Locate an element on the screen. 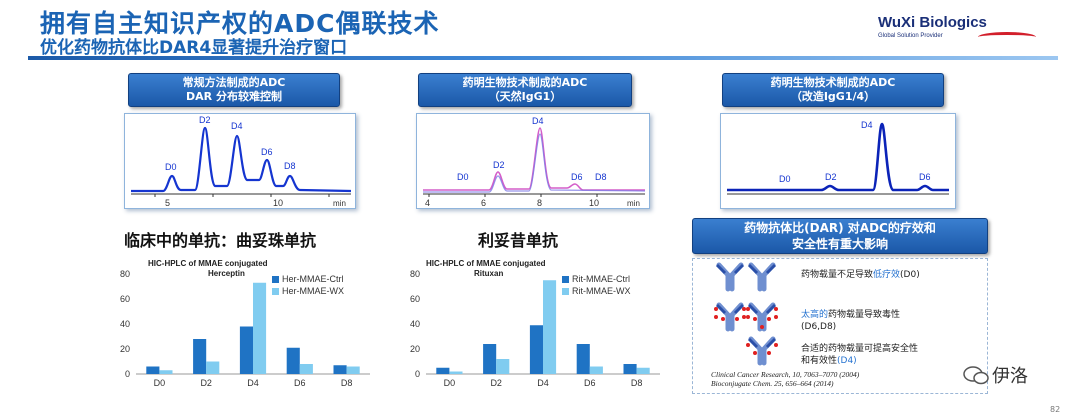 The height and width of the screenshot is (420, 1080). chromatogram-trace-magenta is located at coordinates (534, 159).